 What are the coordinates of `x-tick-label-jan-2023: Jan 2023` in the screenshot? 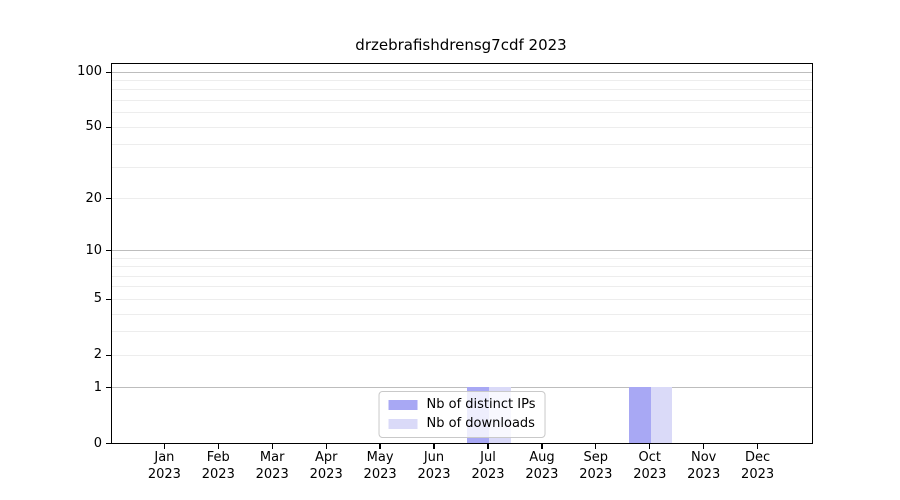 It's located at (164, 466).